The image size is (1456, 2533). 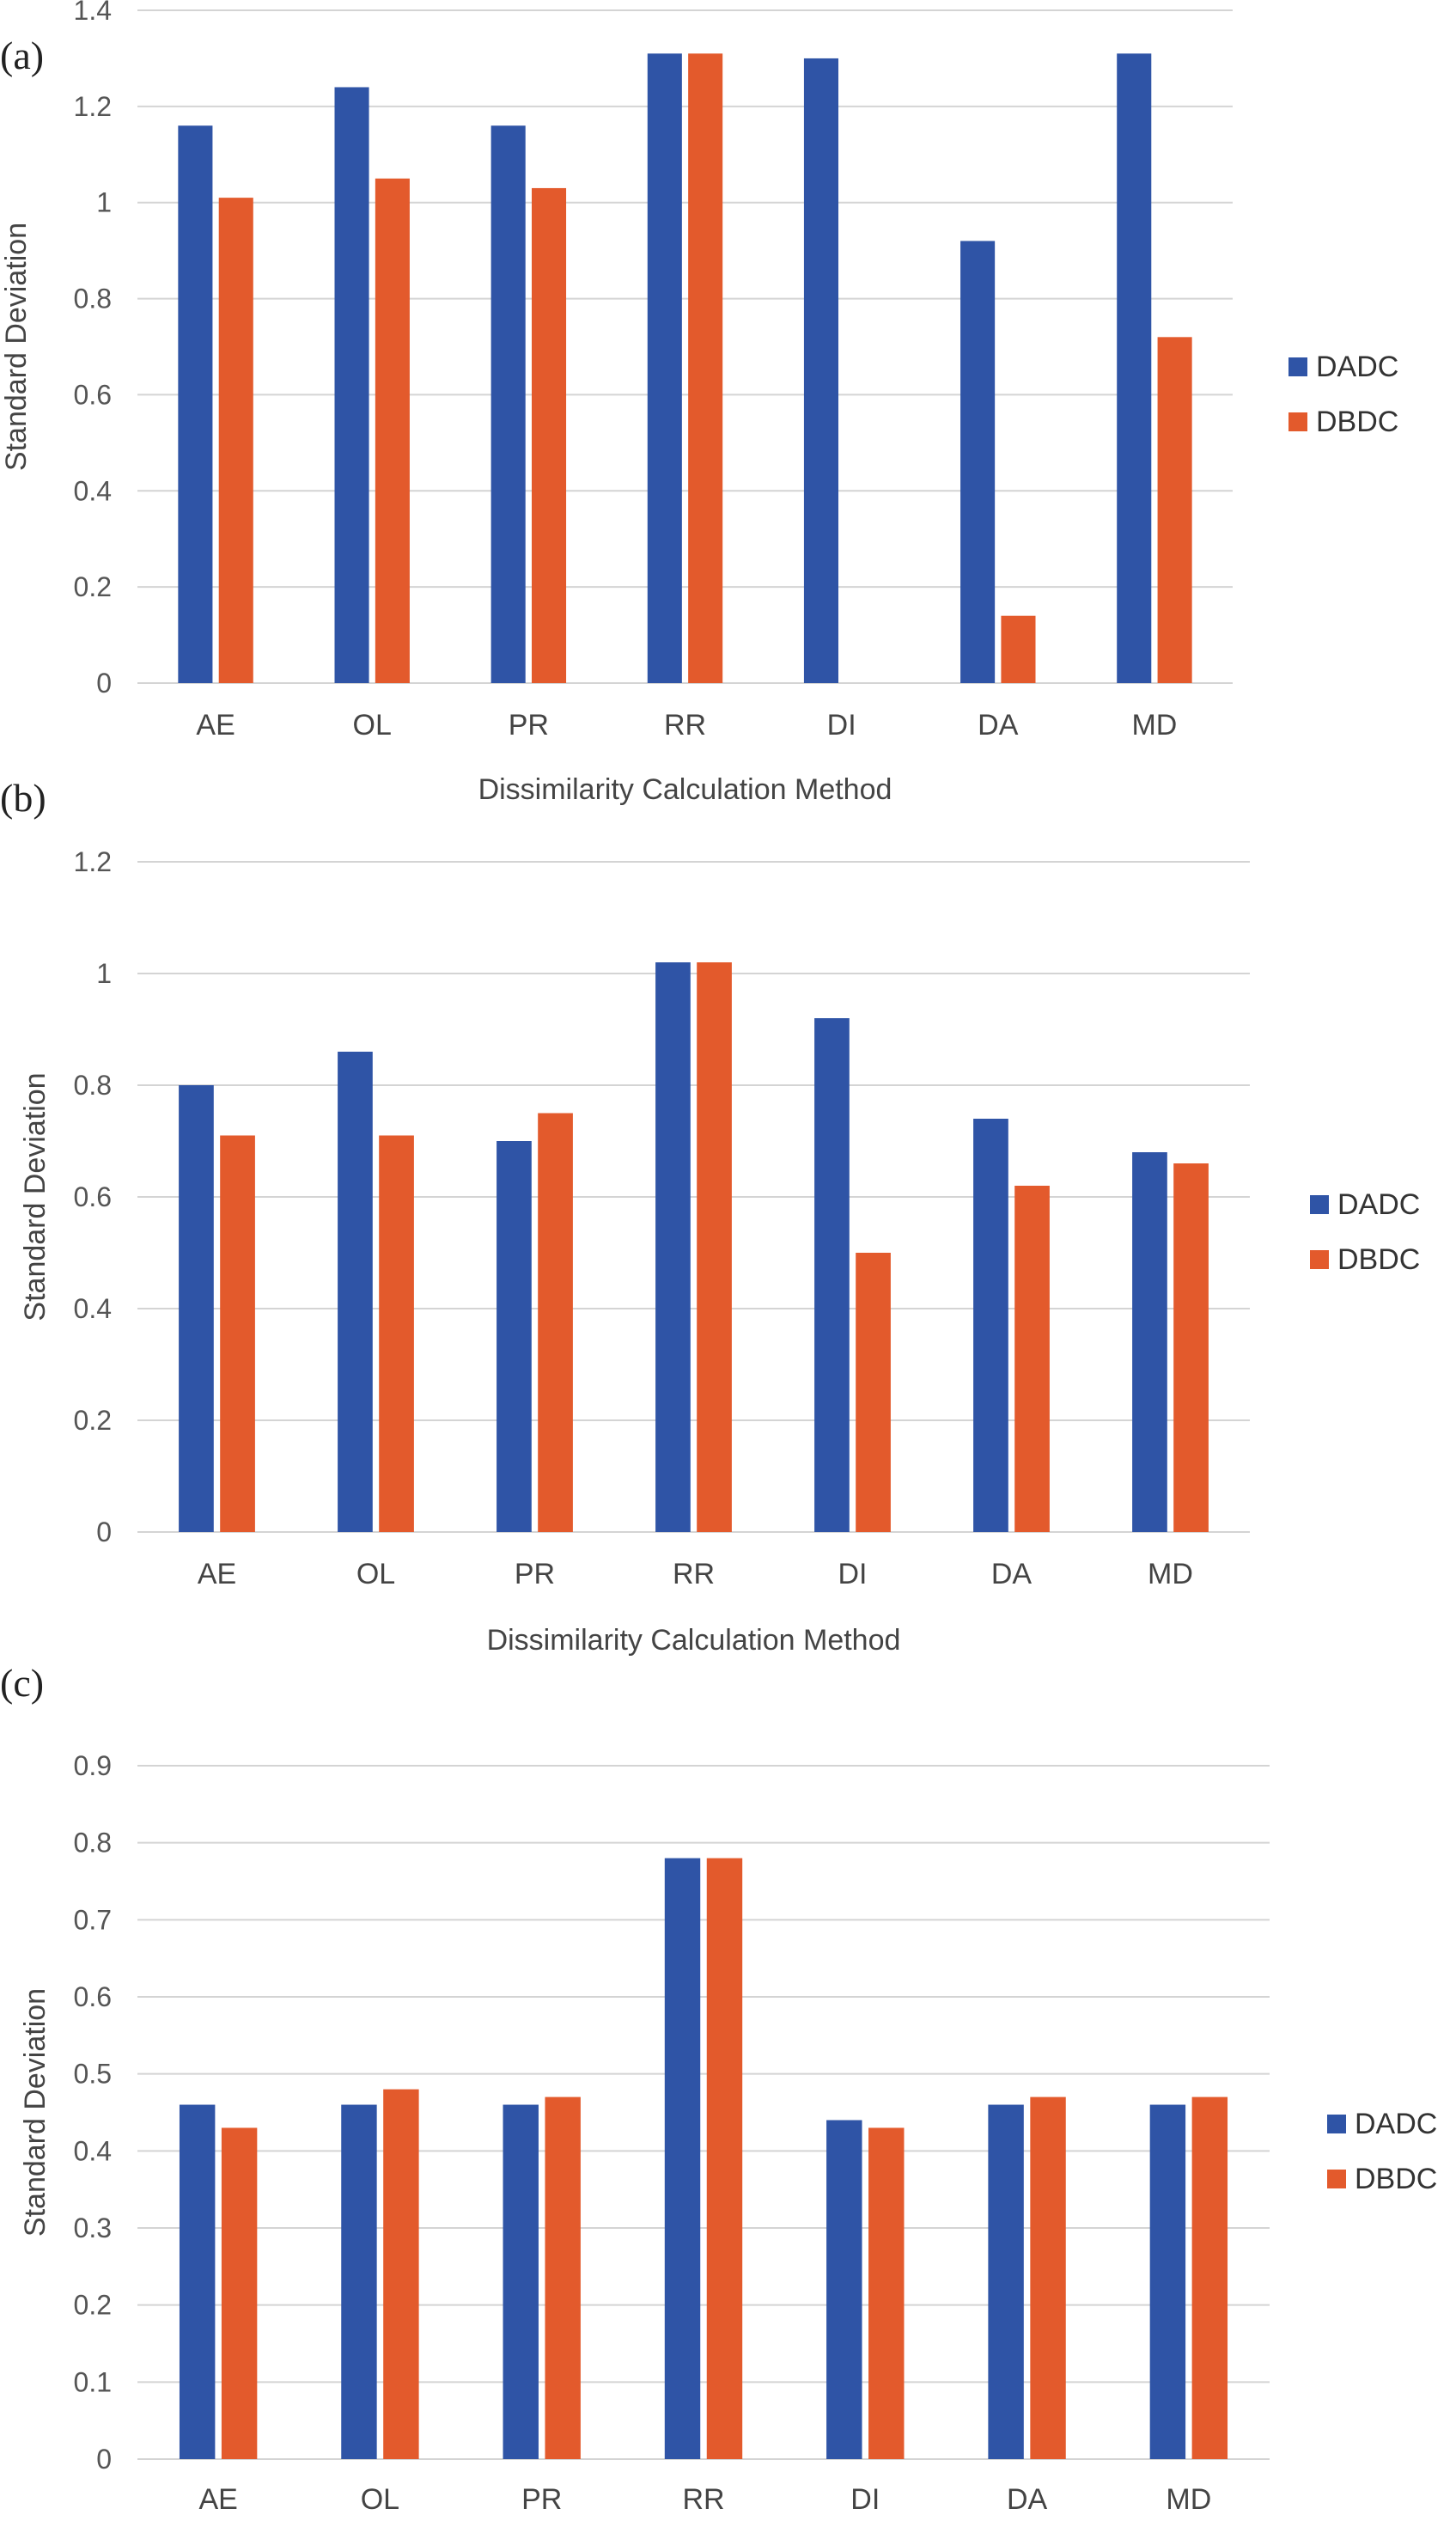 What do you see at coordinates (22, 1683) in the screenshot?
I see `panel-label-c: (c)` at bounding box center [22, 1683].